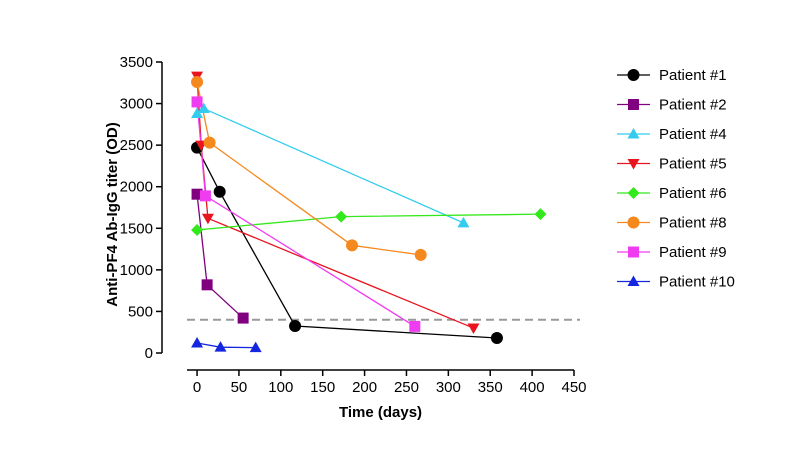 The height and width of the screenshot is (450, 800). Describe the element at coordinates (136, 187) in the screenshot. I see `y-tick-label: 2000` at that location.